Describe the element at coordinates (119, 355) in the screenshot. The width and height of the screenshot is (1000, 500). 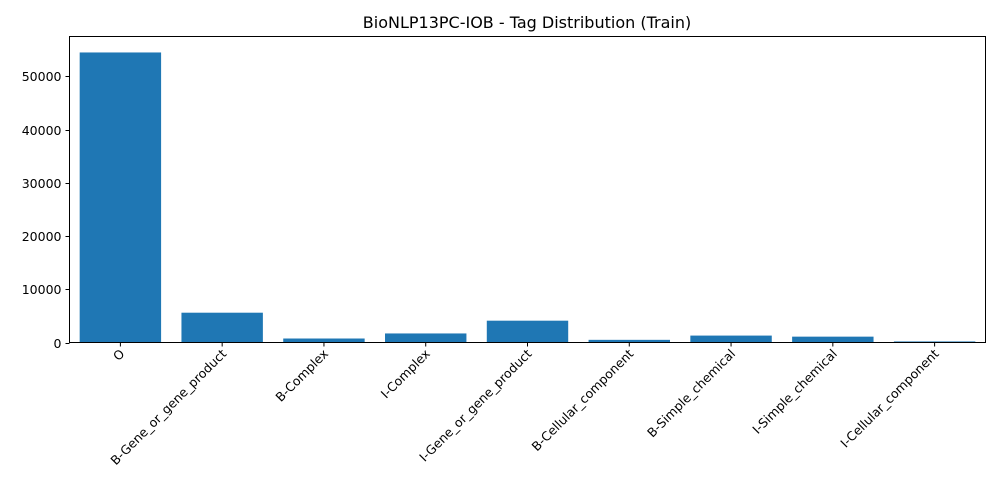
I see `x-tick-label: O` at that location.